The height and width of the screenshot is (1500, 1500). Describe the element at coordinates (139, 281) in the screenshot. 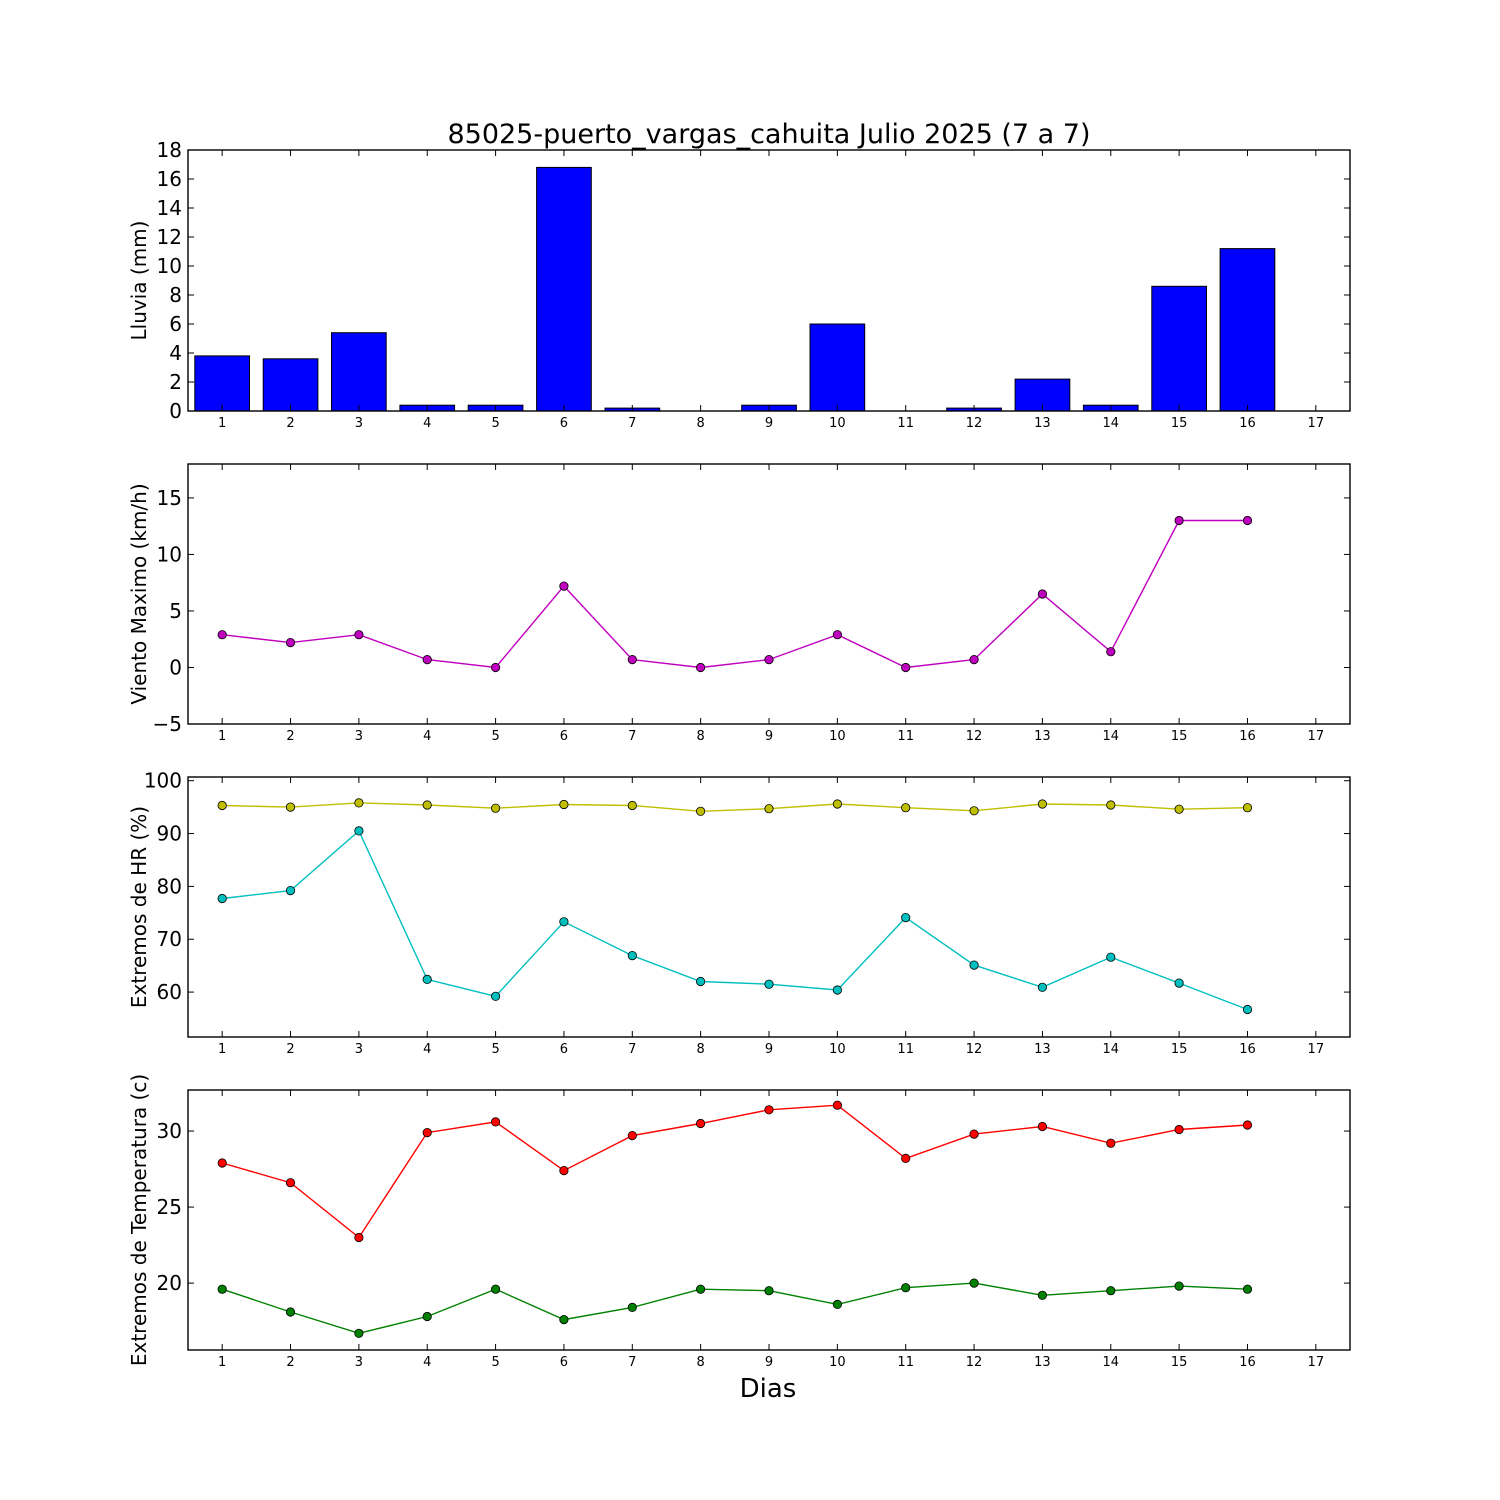

I see `y-axis-label: Lluvia (mm)` at that location.